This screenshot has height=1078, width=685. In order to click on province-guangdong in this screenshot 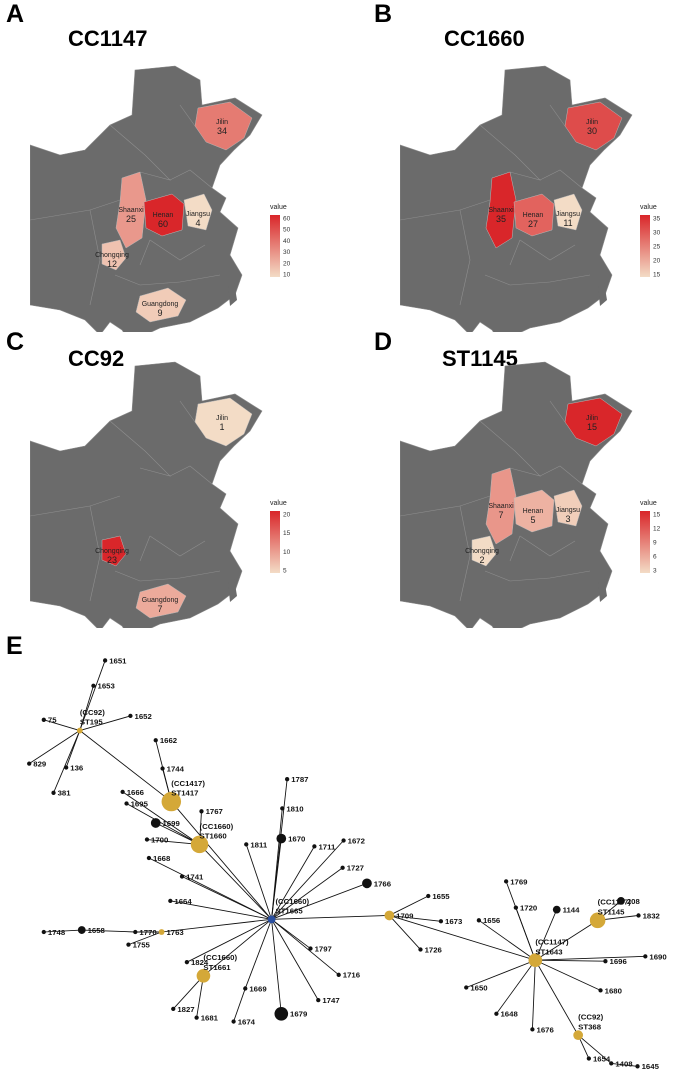, I will do `click(161, 305)`.